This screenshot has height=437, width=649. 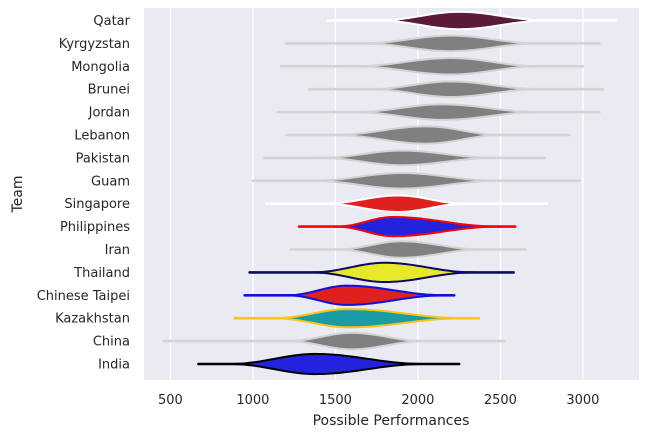 What do you see at coordinates (110, 181) in the screenshot?
I see `y-tick-label-guam: Guam` at bounding box center [110, 181].